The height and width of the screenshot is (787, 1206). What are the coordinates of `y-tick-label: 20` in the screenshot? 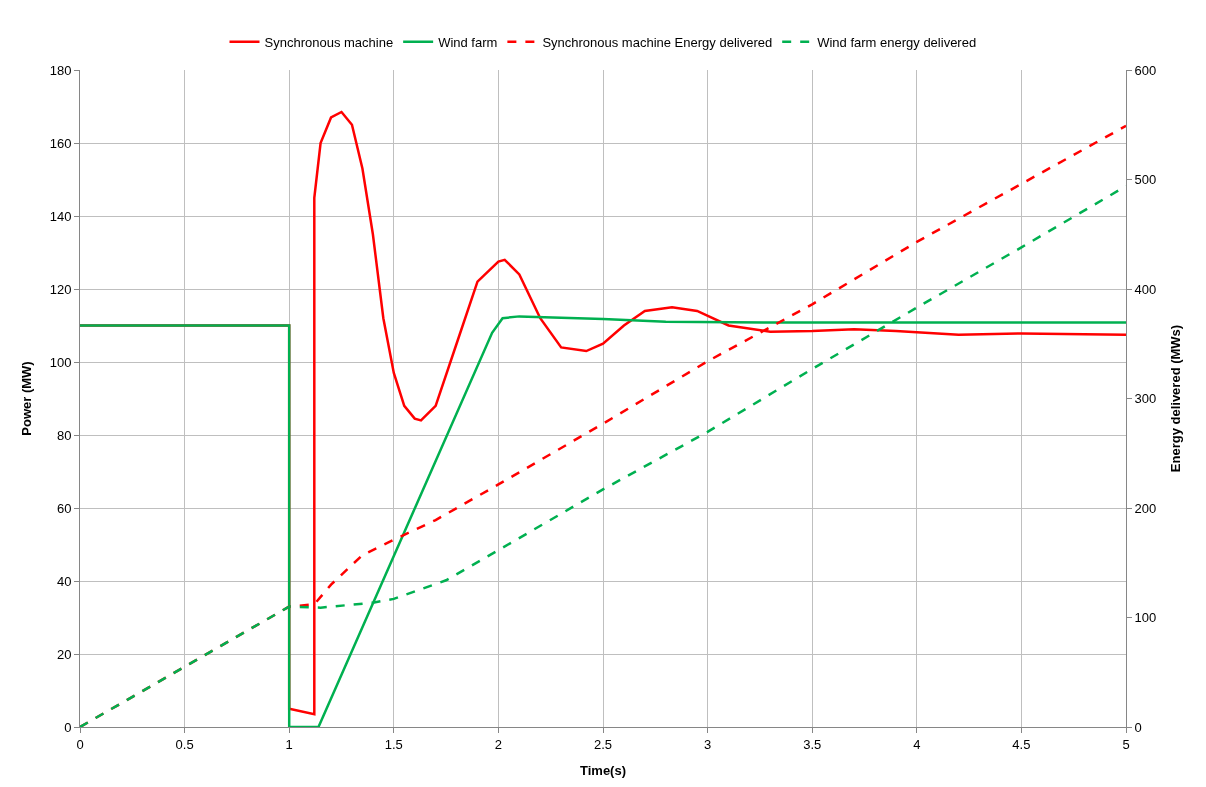 It's located at (64, 654).